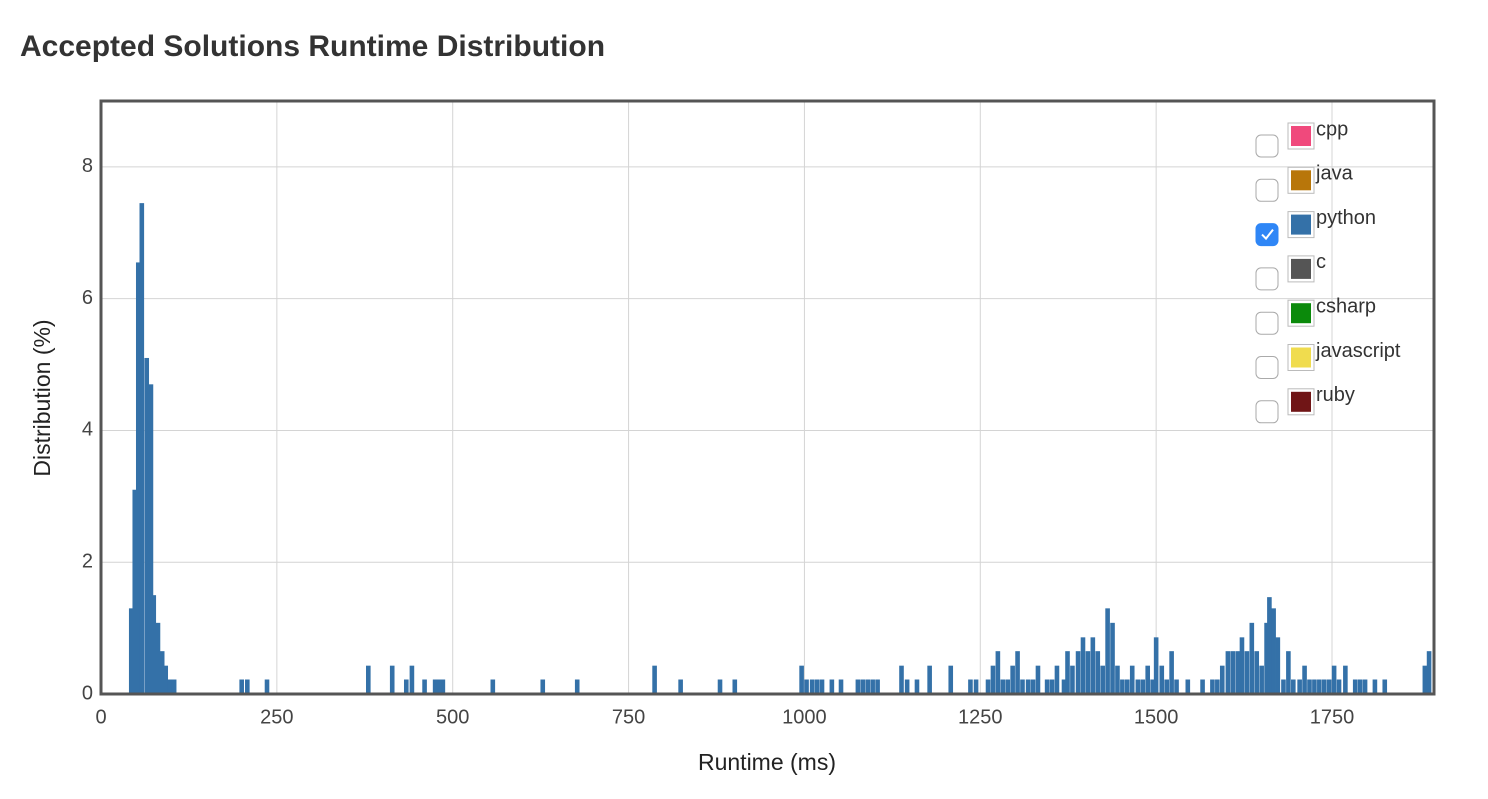  What do you see at coordinates (1321, 262) in the screenshot?
I see `legend-label: c` at bounding box center [1321, 262].